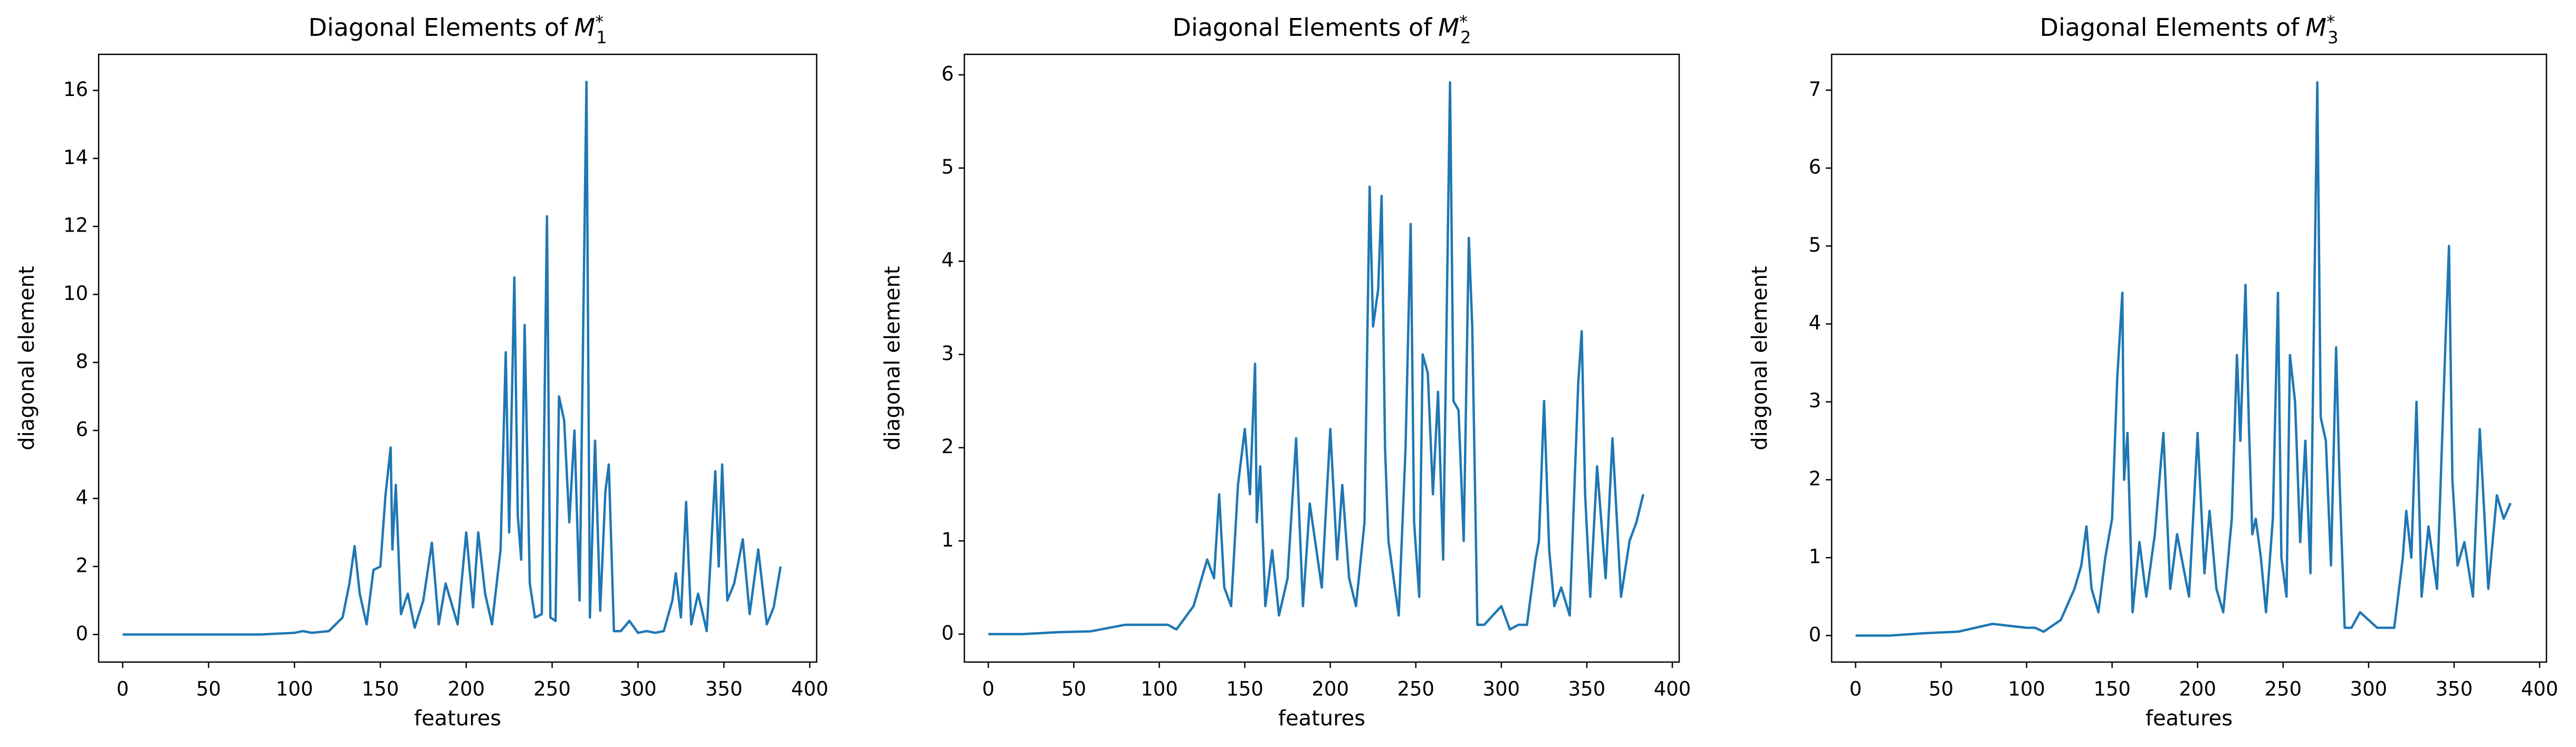 This screenshot has height=747, width=2576. Describe the element at coordinates (1465, 37) in the screenshot. I see `title-subscript: 2` at that location.